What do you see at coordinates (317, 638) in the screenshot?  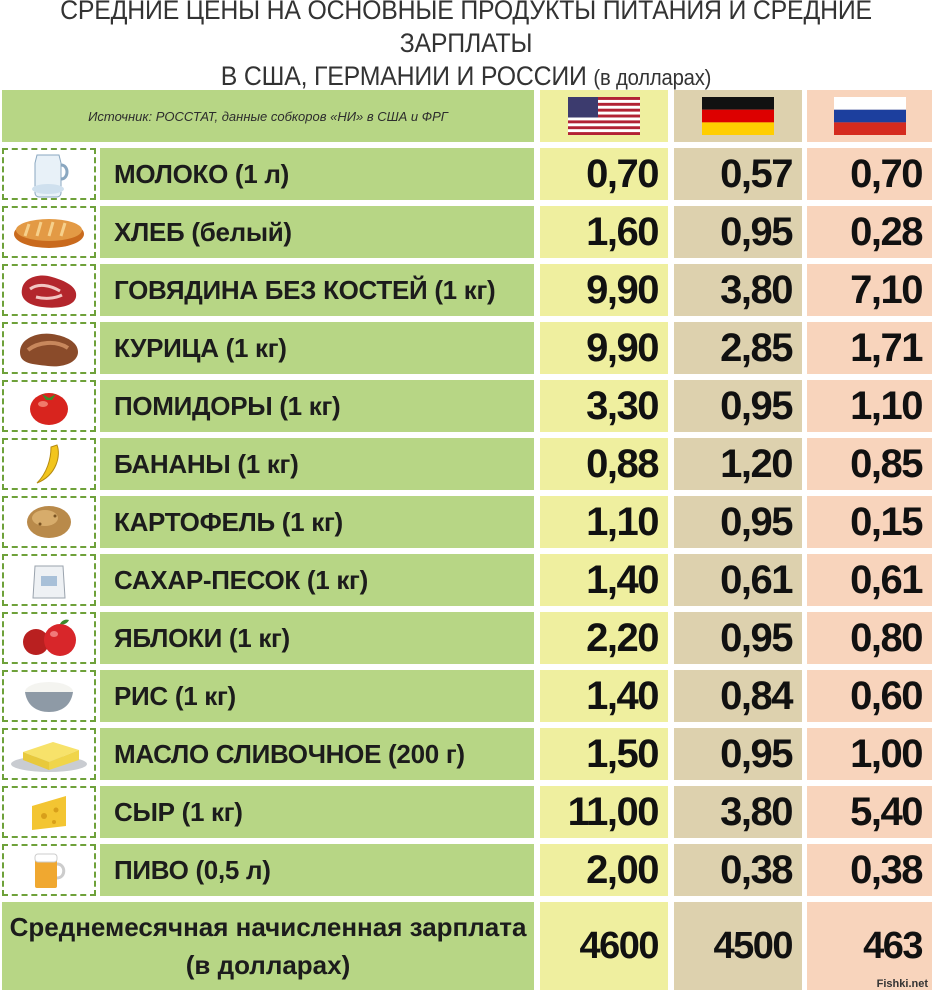 I see `product-label: ЯБЛОКИ (1 кг)` at bounding box center [317, 638].